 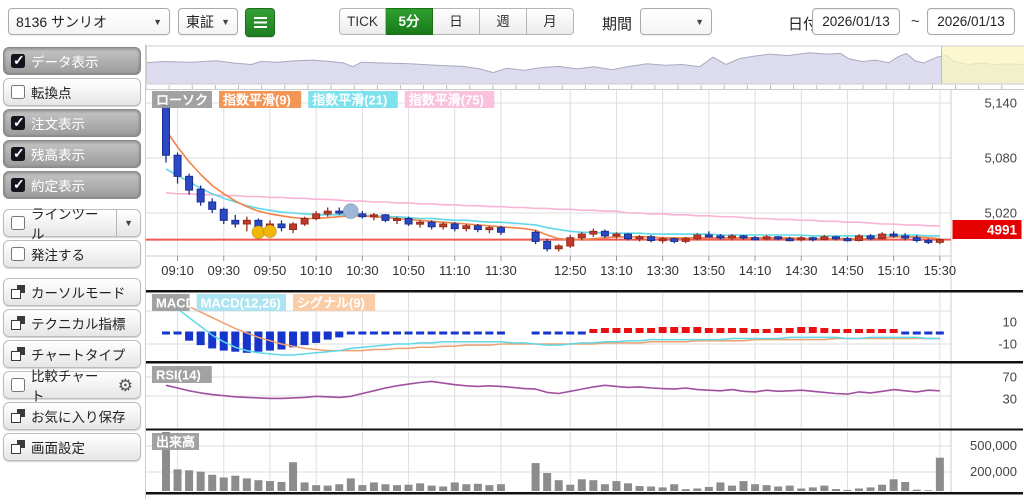 I want to click on svg-text: 15:30, so click(x=940, y=270).